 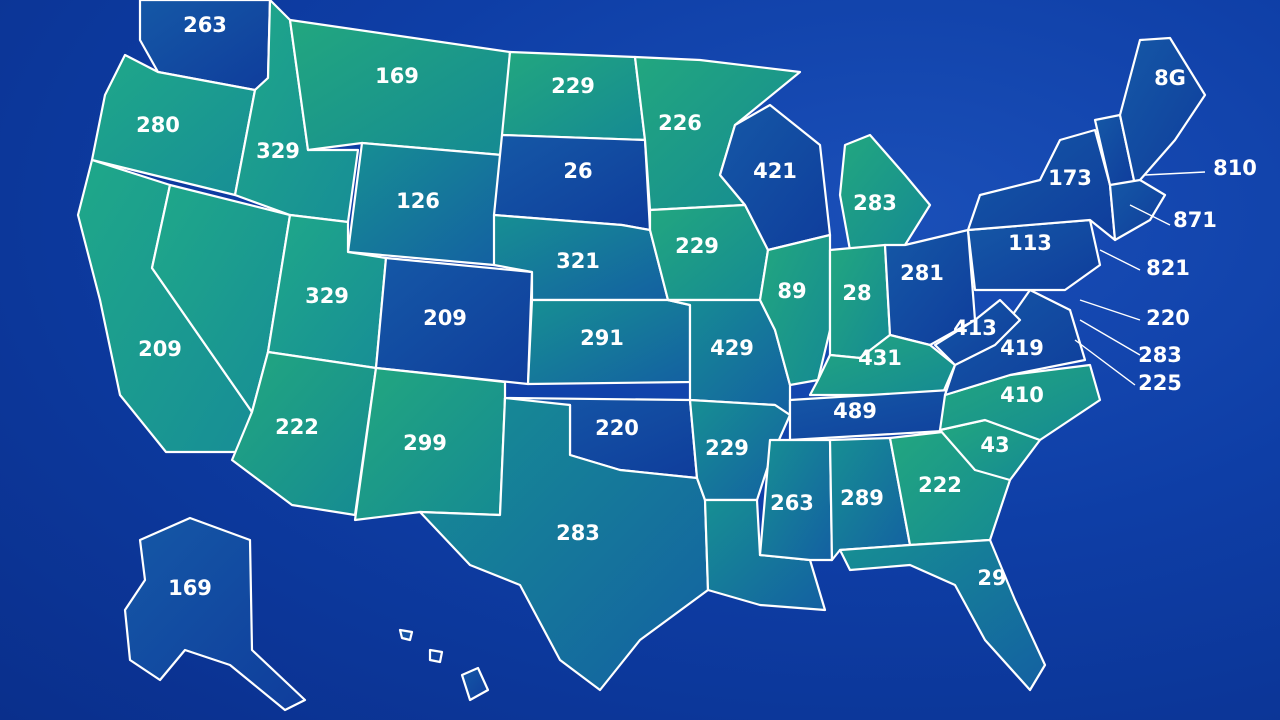 I want to click on callout-label-dc: 225, so click(x=1160, y=383).